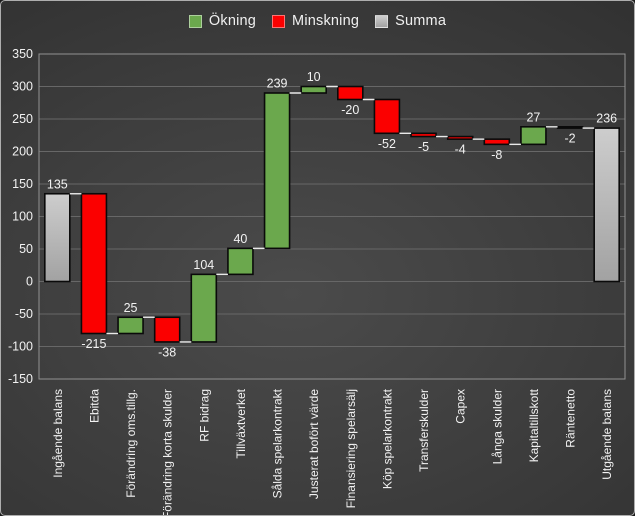 Image resolution: width=635 pixels, height=516 pixels. I want to click on legend-label-increase: Ökning, so click(232, 21).